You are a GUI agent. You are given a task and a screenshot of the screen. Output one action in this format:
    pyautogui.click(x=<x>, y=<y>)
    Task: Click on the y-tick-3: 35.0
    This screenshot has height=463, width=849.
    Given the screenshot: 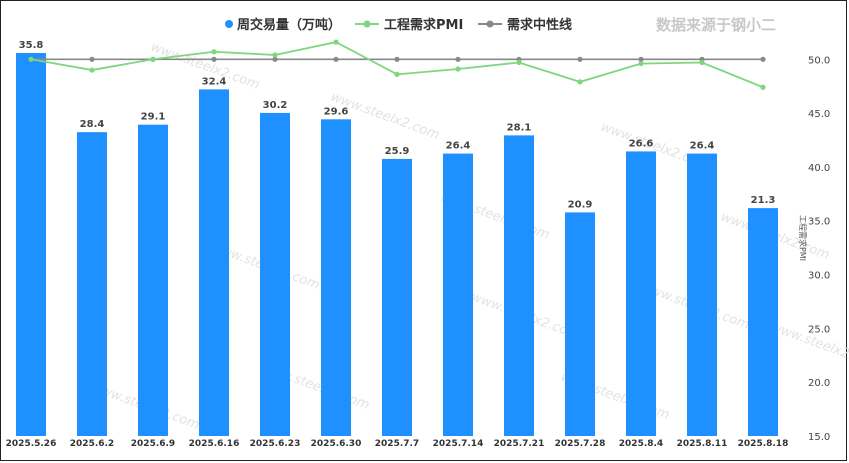 What is the action you would take?
    pyautogui.click(x=819, y=222)
    